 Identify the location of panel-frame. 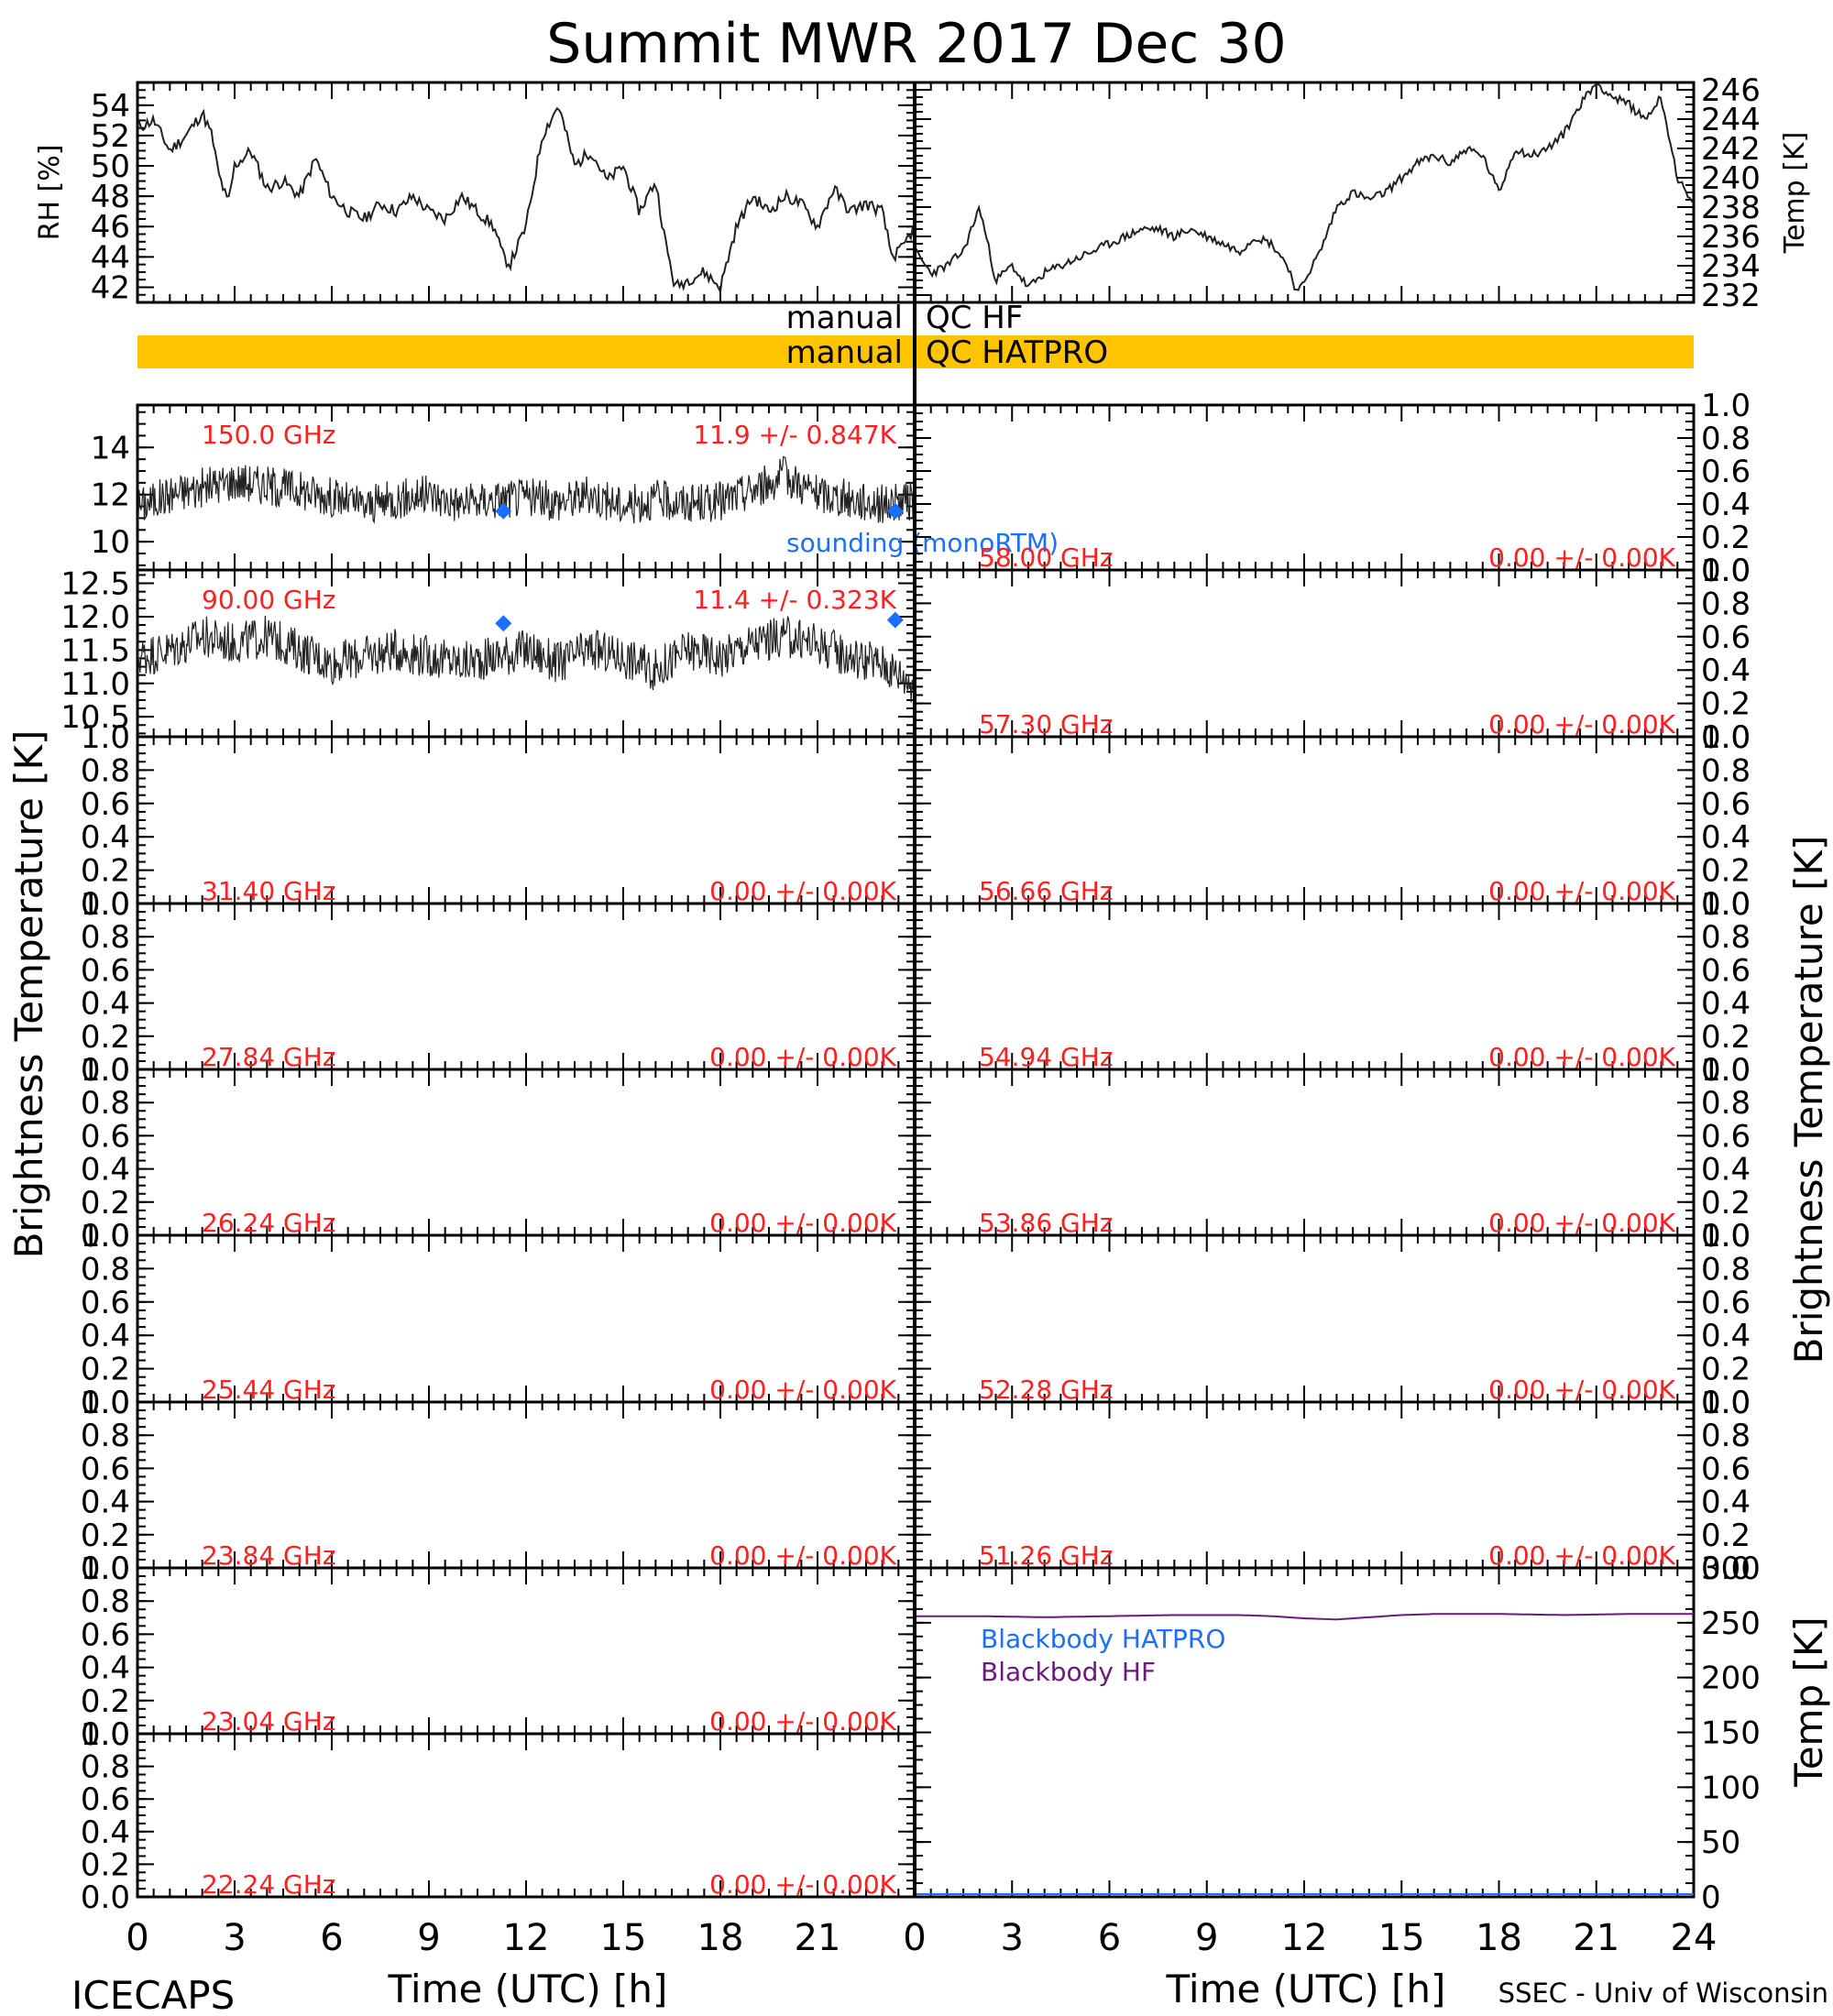
(1304, 192).